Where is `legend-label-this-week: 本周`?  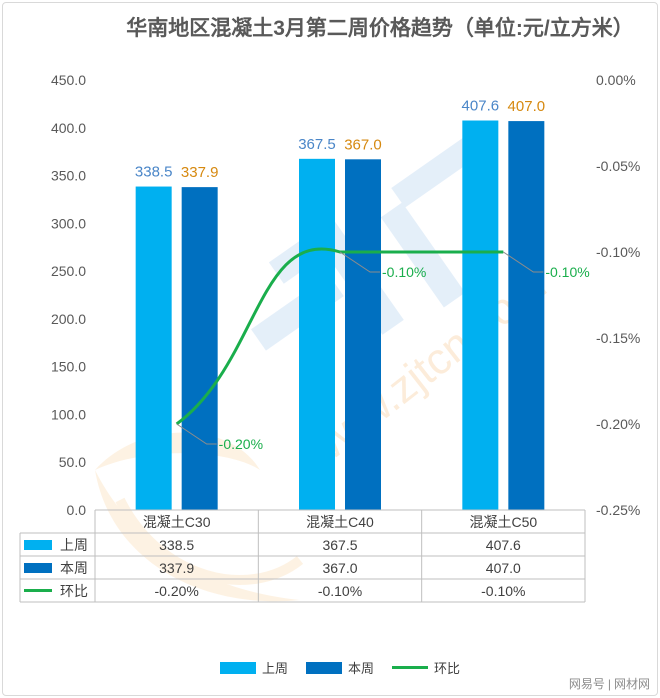 legend-label-this-week: 本周 is located at coordinates (361, 668).